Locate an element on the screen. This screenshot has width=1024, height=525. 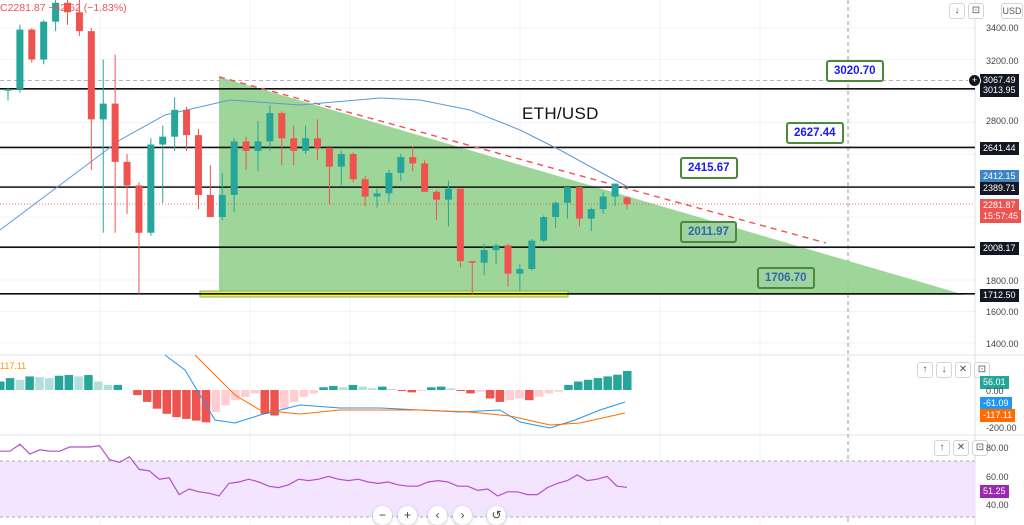
ohlc-legend: C2281.87 −42.62 (−1.83%) is located at coordinates (63, 8).